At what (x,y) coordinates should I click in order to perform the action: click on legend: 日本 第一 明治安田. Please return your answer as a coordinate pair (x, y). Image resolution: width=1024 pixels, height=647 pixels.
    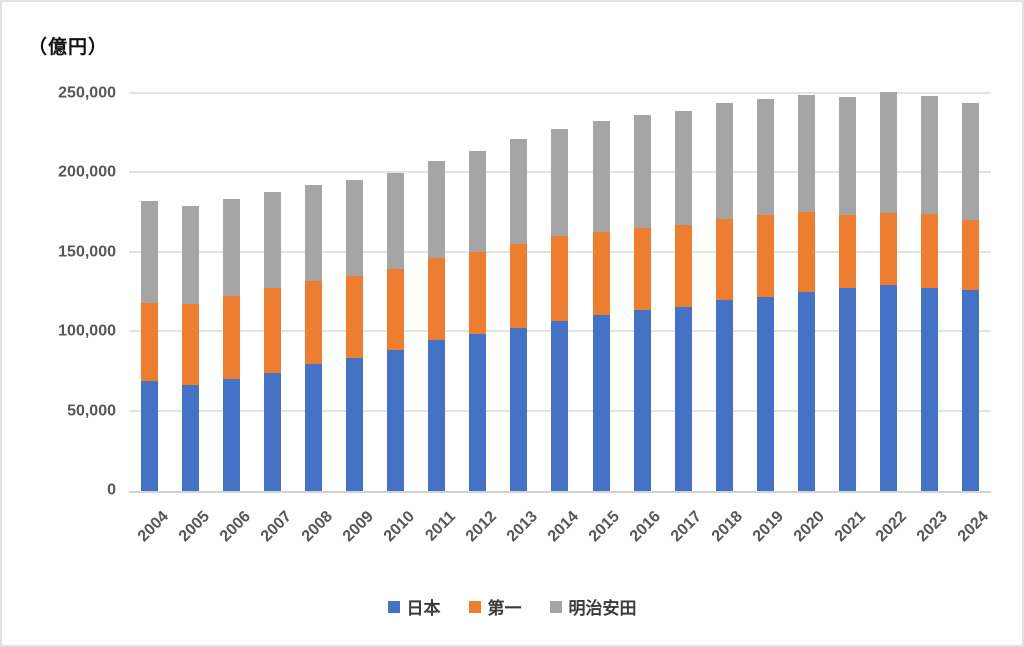
    Looking at the image, I should click on (512, 606).